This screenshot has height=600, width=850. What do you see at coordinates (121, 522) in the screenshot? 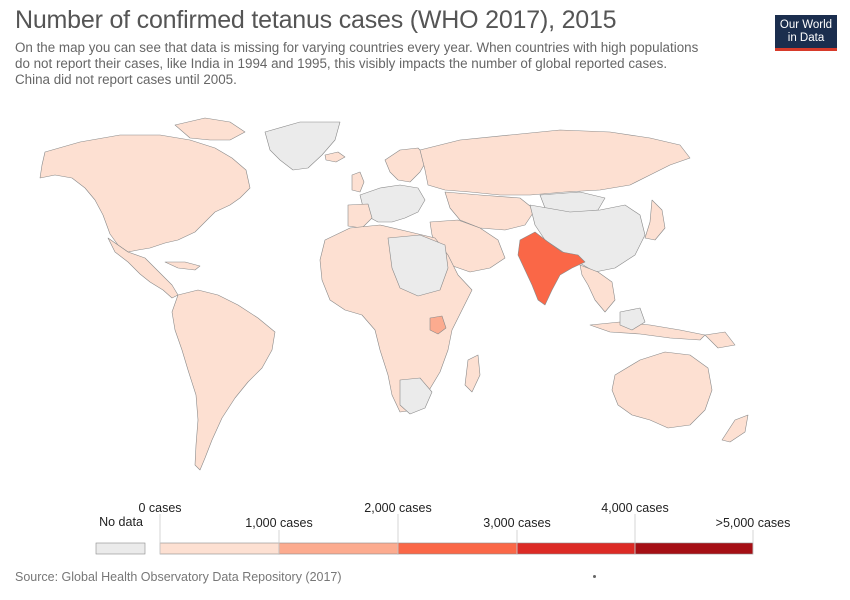
I see `legend-label-no-data: No data` at bounding box center [121, 522].